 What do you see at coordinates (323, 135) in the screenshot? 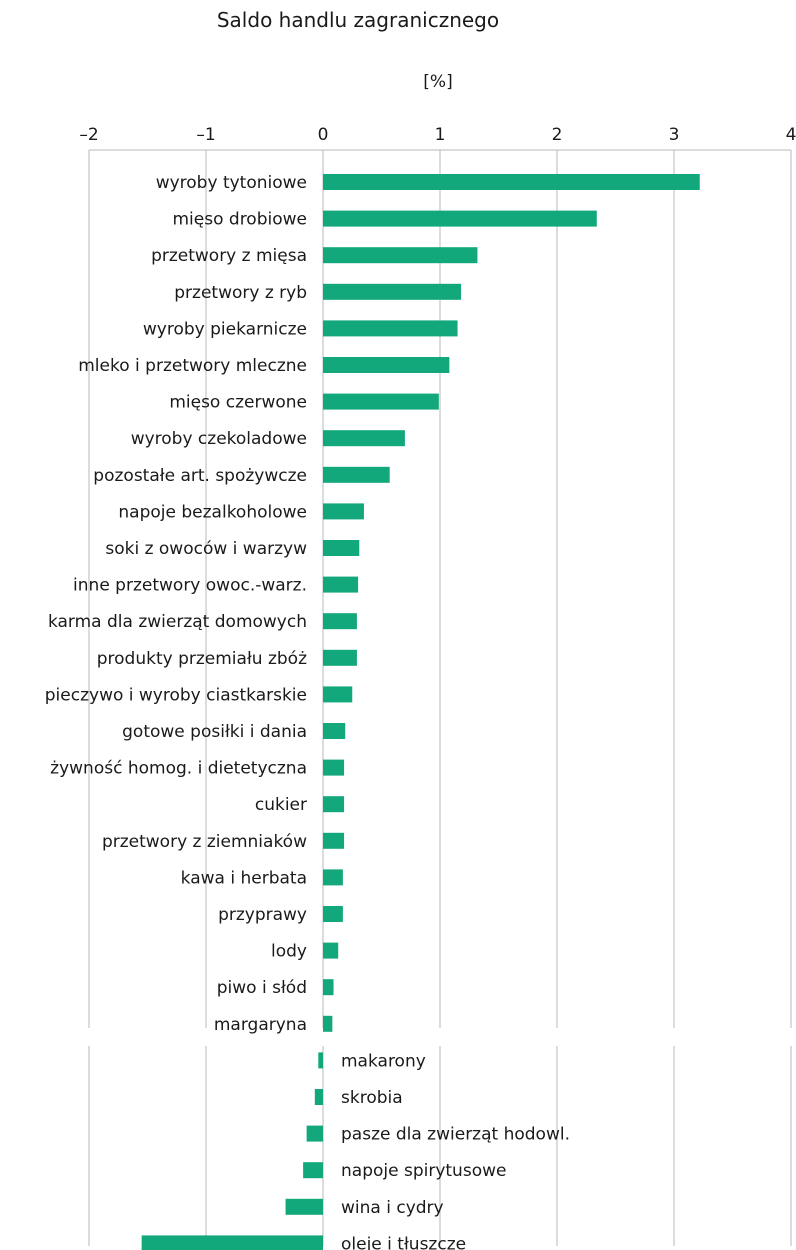
I see `x-tick-label: 0` at bounding box center [323, 135].